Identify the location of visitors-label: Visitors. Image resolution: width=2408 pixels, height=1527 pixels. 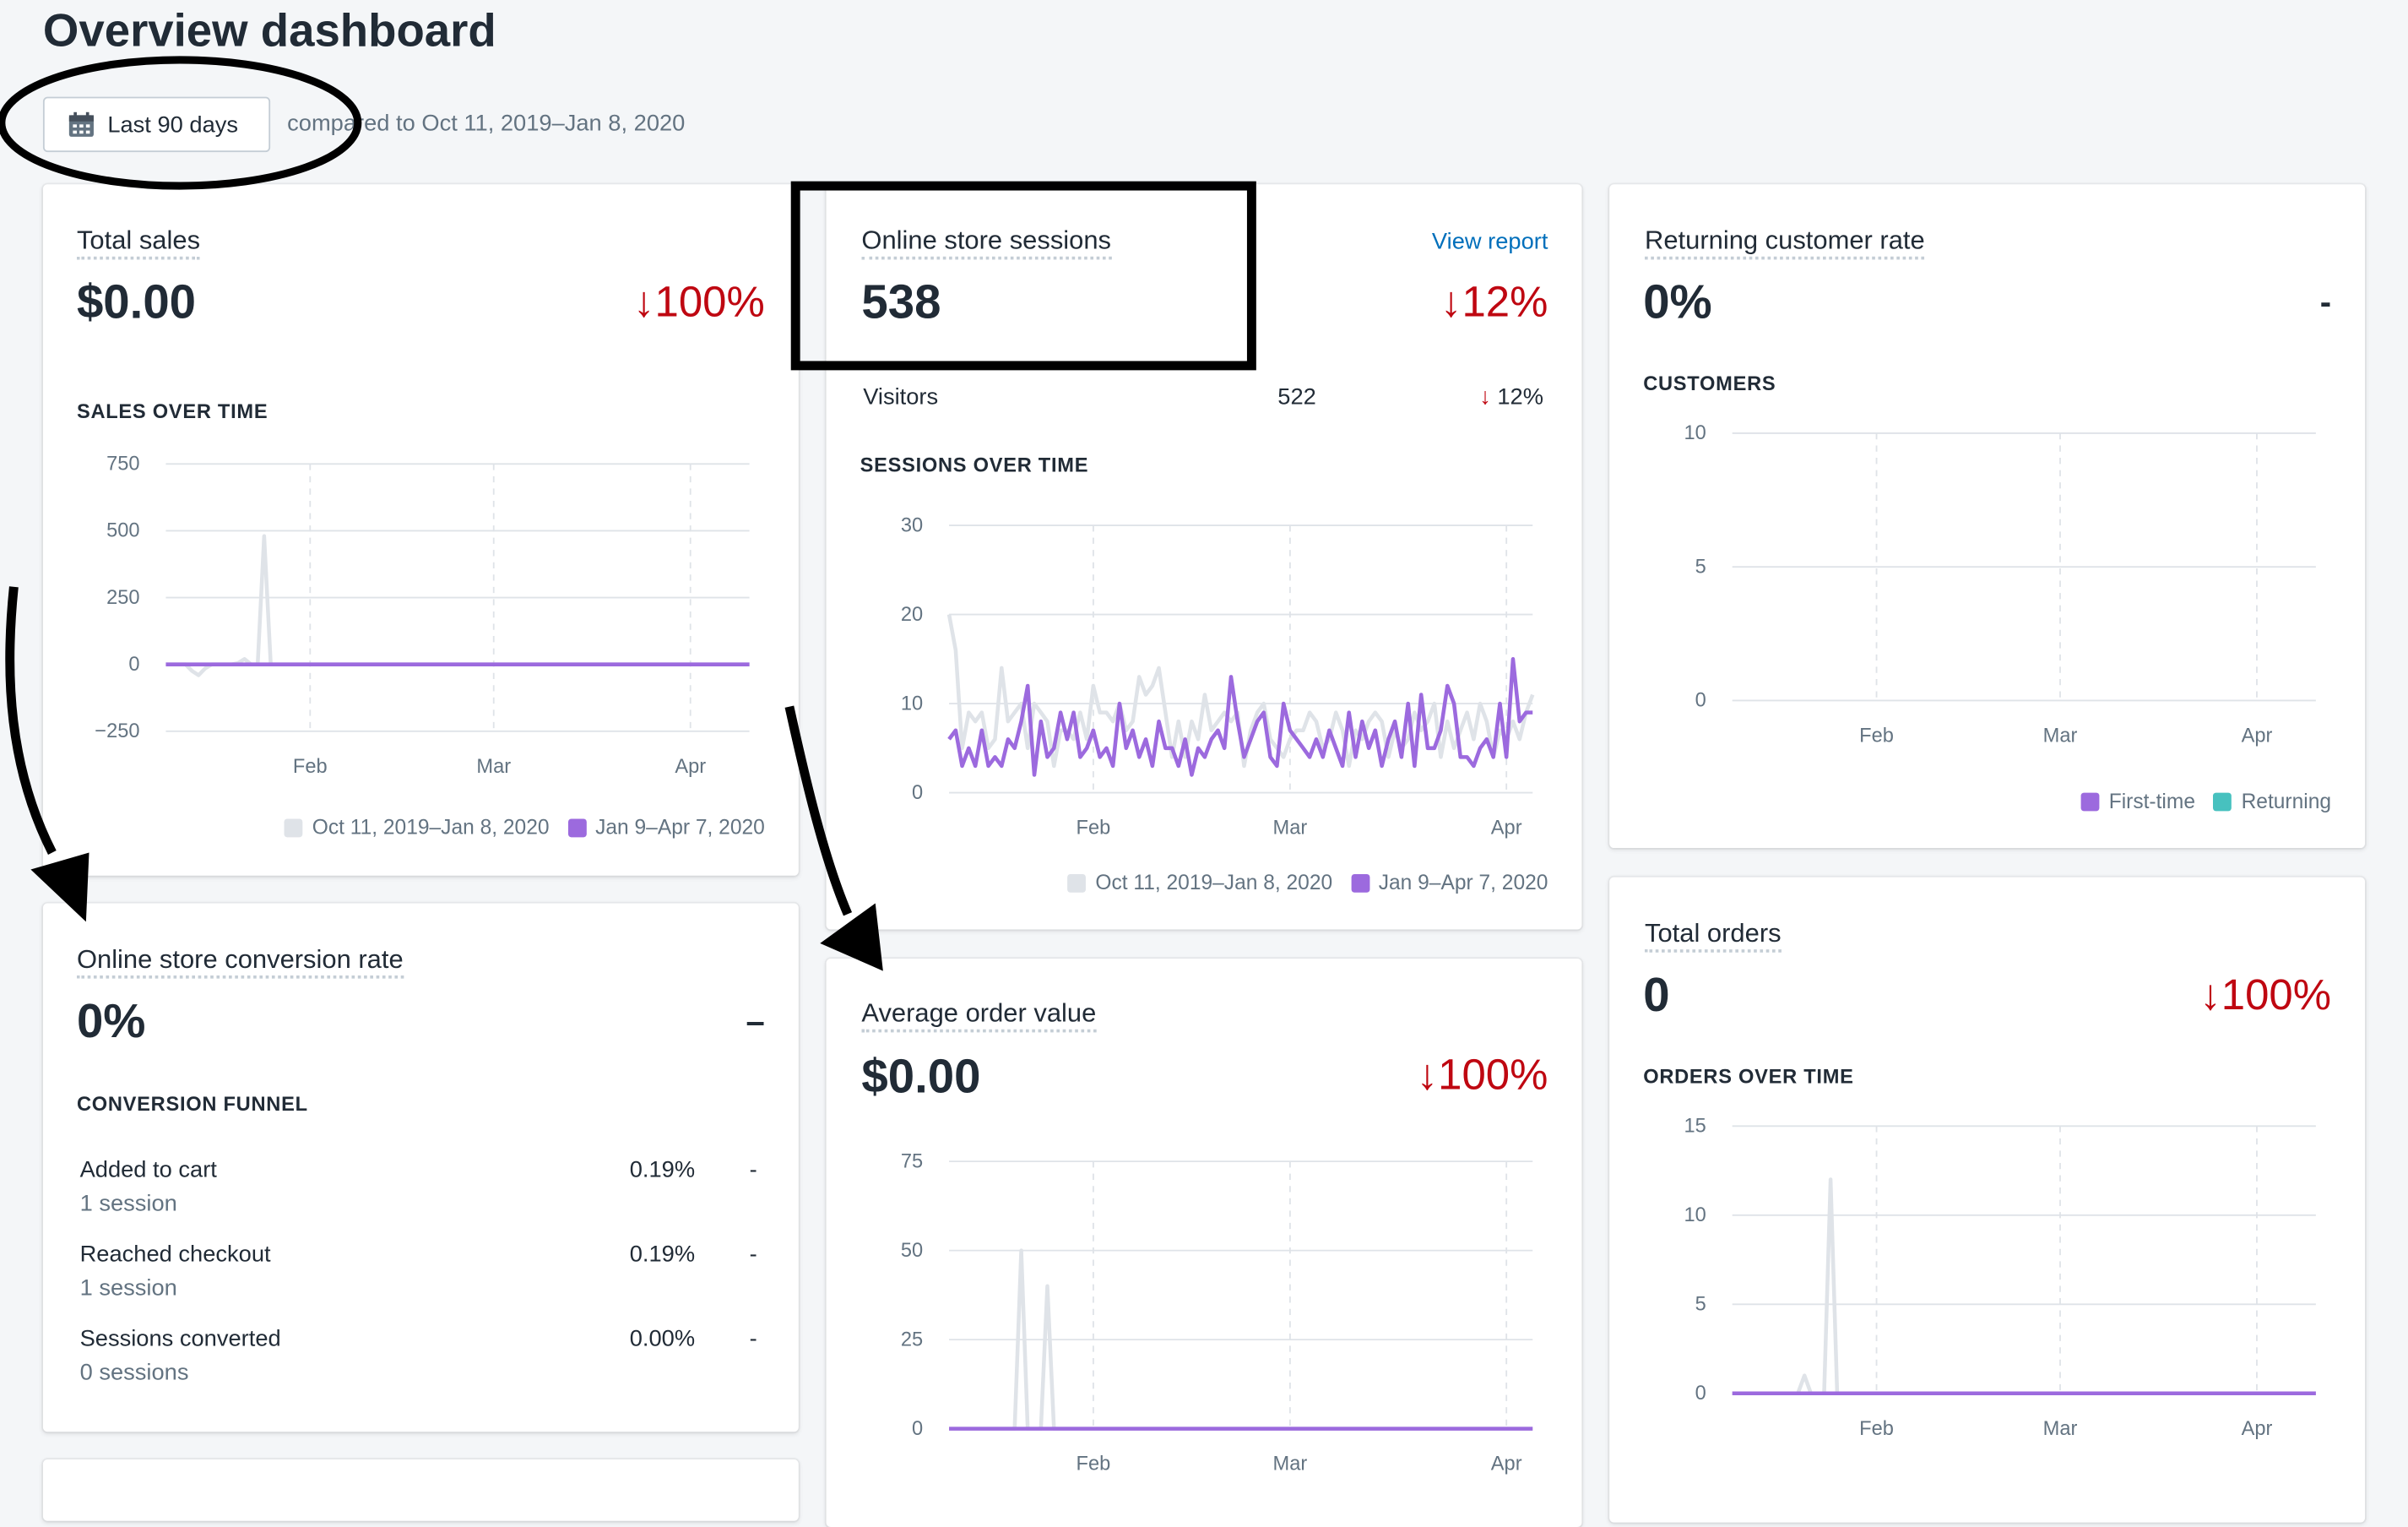
(901, 396).